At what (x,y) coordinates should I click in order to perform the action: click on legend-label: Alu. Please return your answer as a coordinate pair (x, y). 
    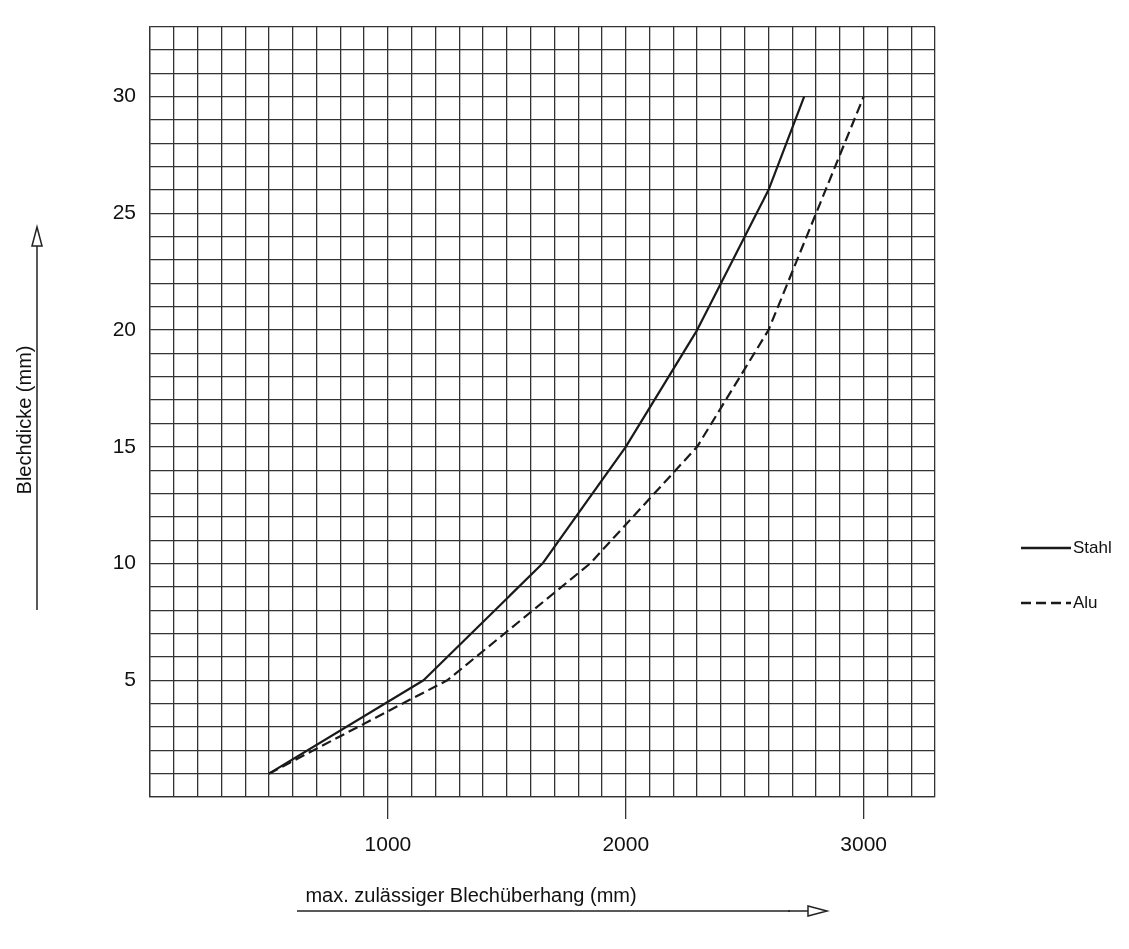
    Looking at the image, I should click on (1085, 602).